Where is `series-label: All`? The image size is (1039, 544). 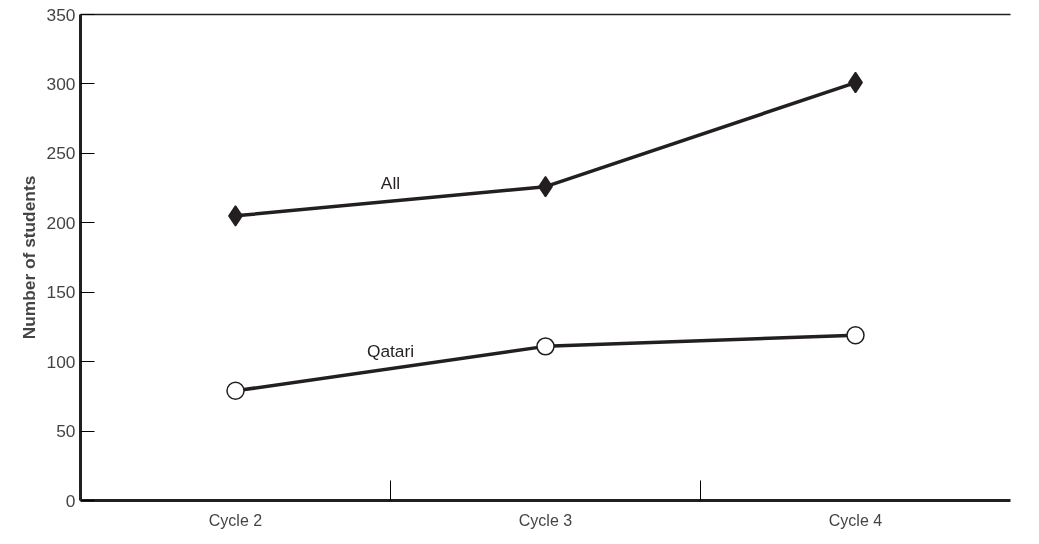
series-label: All is located at coordinates (390, 183).